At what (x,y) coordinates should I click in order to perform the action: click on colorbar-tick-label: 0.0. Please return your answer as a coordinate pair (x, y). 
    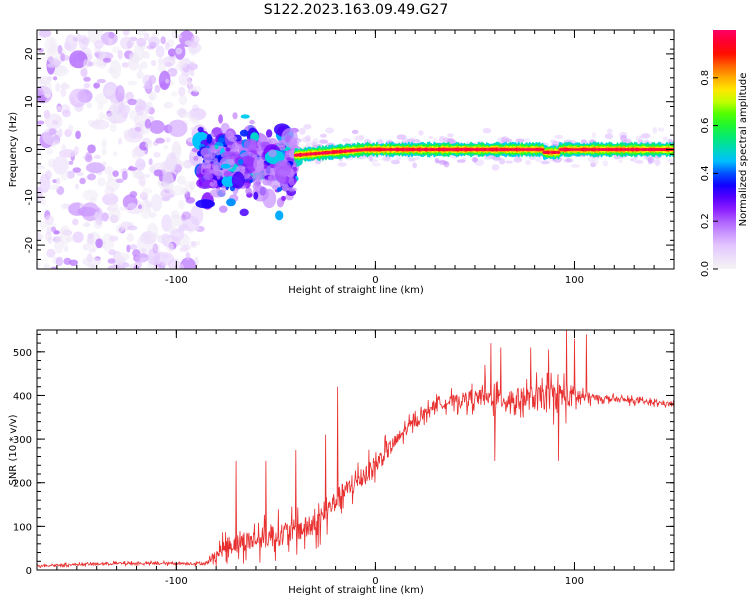
    Looking at the image, I should click on (705, 269).